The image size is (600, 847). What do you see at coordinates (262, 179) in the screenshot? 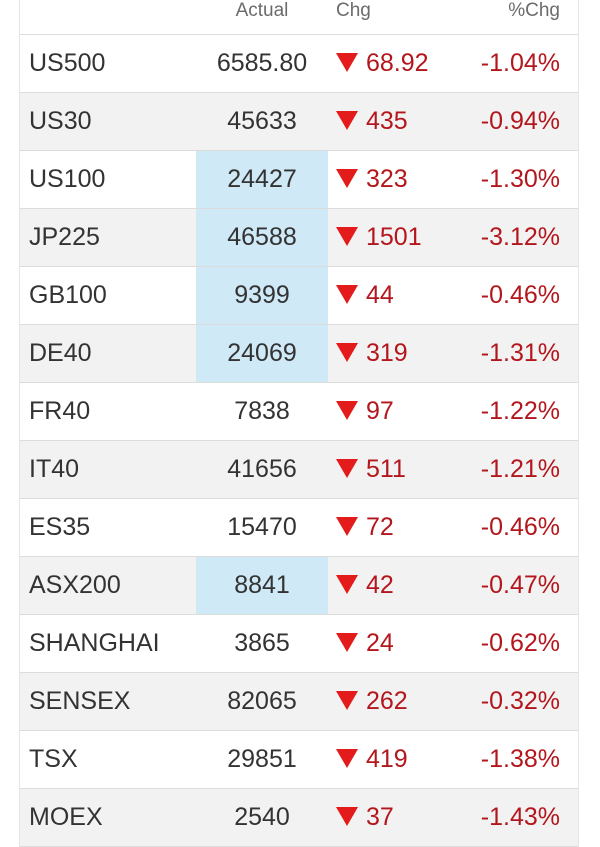
I see `actual-value: 24427` at bounding box center [262, 179].